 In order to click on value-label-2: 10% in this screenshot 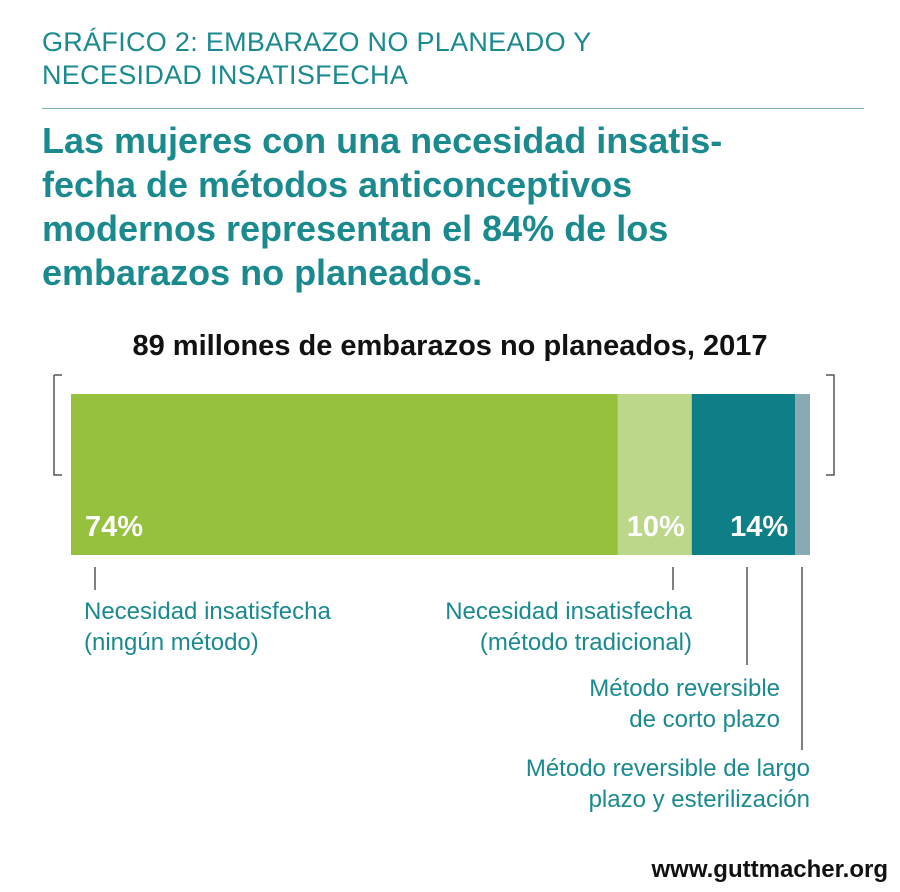, I will do `click(656, 527)`.